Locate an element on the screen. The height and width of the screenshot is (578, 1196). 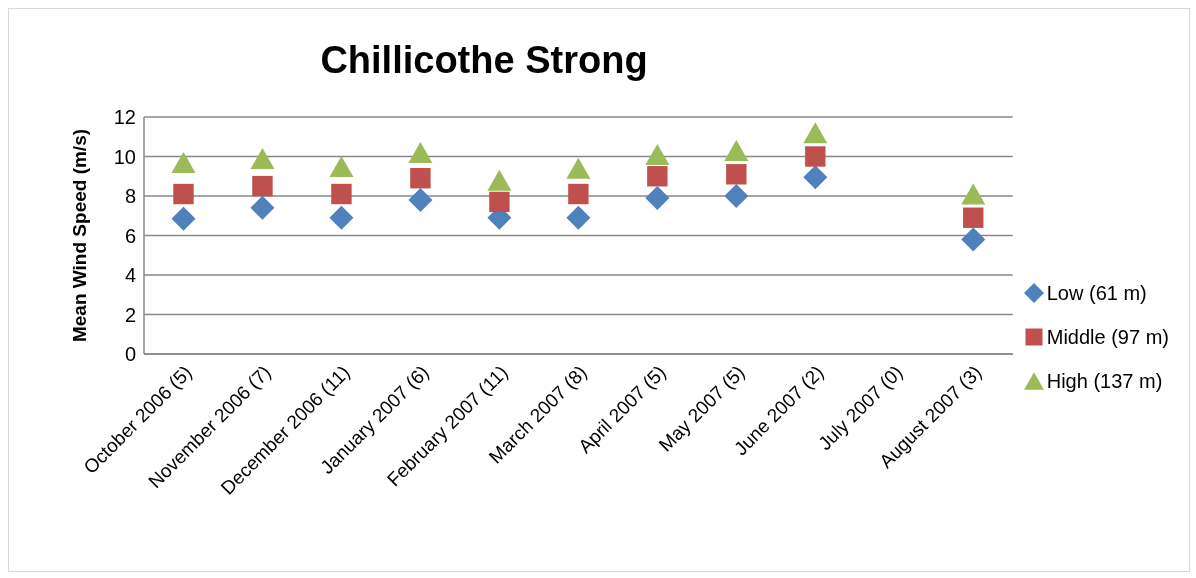
legend-label: Low (61 m) is located at coordinates (1096, 293).